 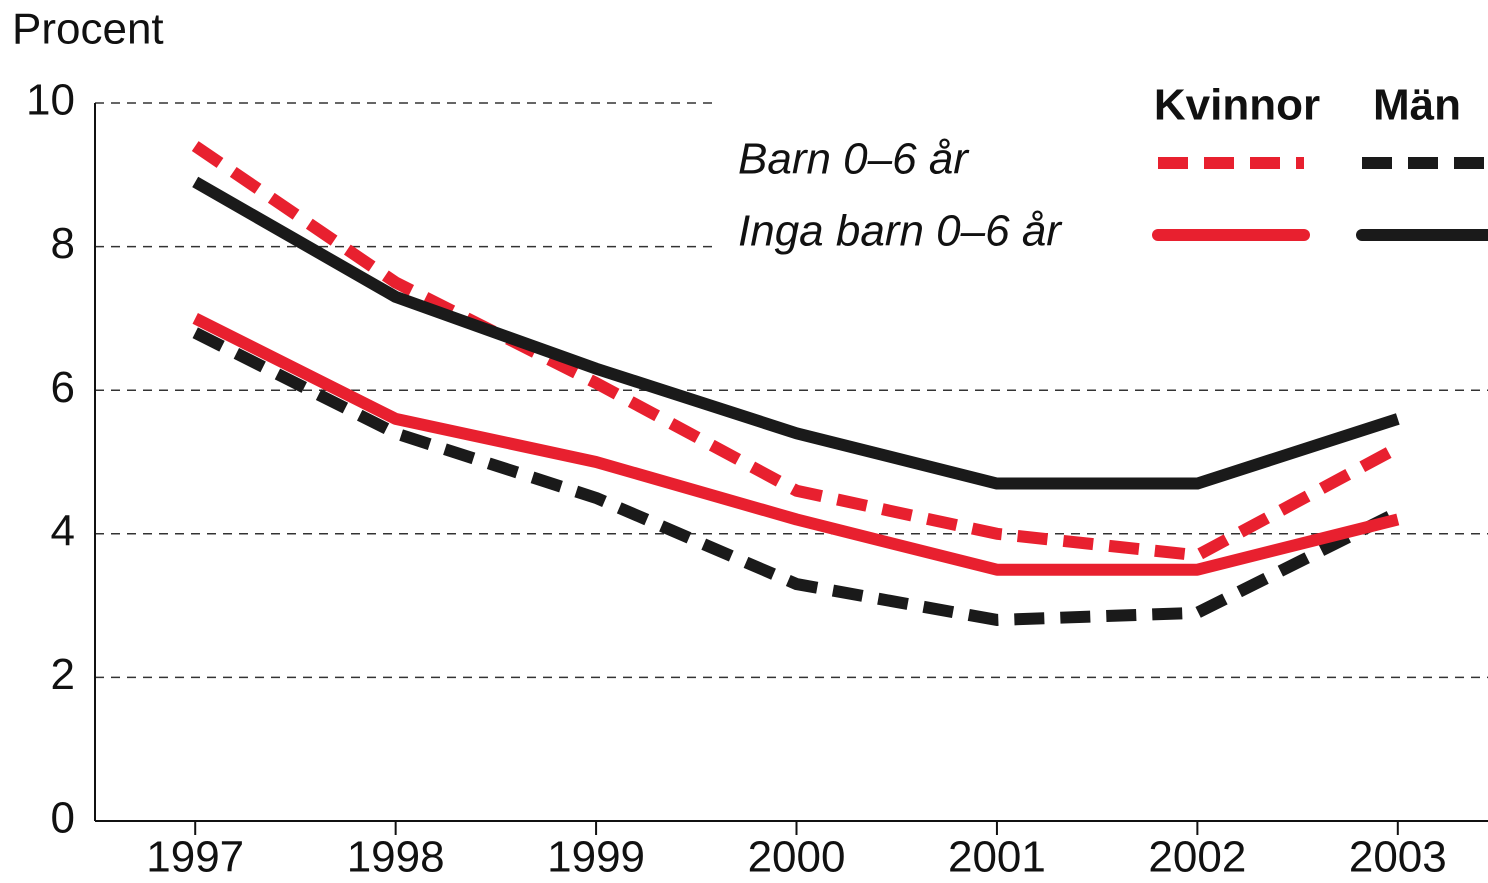 I want to click on x-tick-label: 2001, so click(x=997, y=857).